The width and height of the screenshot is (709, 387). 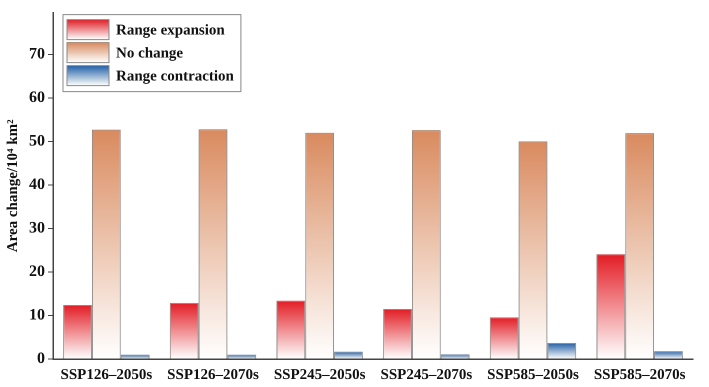 I want to click on y-tick-label: 10, so click(x=37, y=315).